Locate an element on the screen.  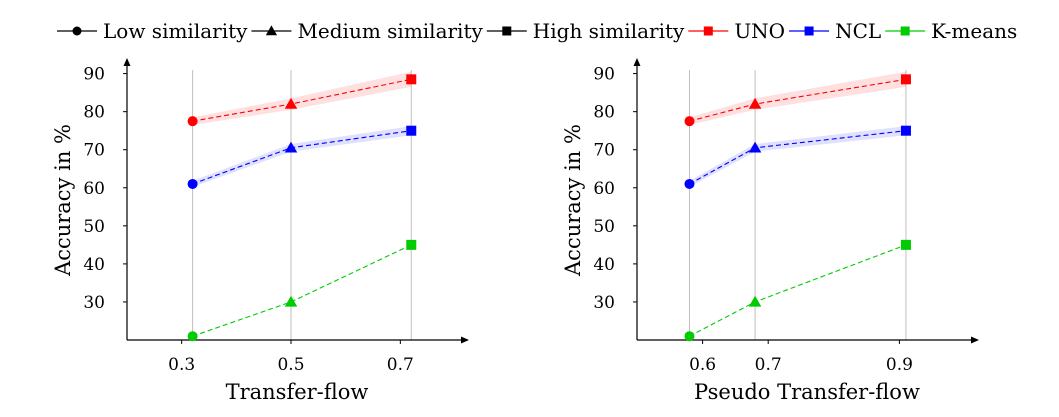
x-tick-label-0: 0.3 is located at coordinates (181, 365).